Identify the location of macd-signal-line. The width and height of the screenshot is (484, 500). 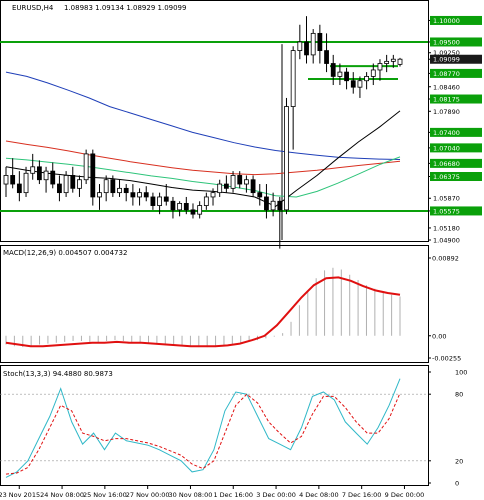
(203, 312).